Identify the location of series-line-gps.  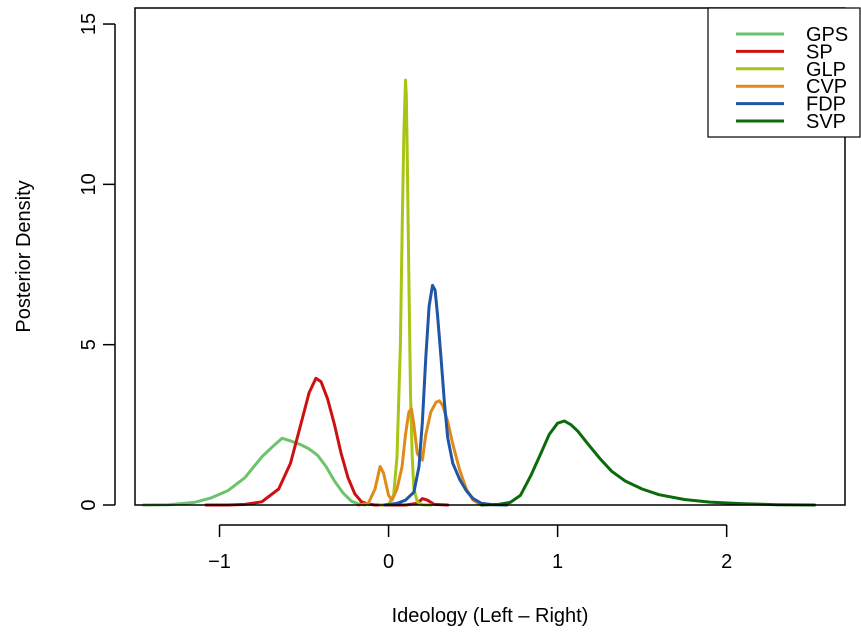
(254, 471).